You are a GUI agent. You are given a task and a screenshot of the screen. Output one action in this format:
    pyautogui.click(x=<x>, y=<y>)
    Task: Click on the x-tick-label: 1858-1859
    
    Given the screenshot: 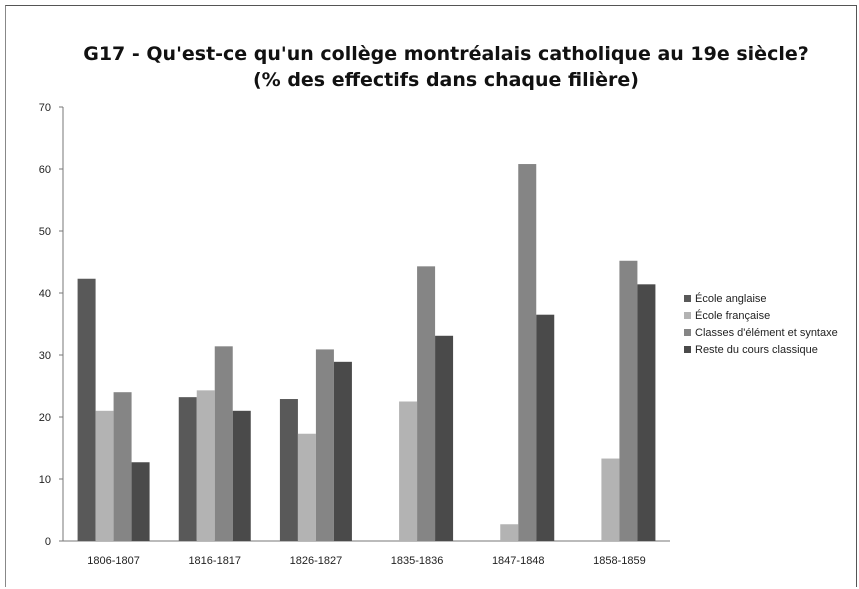 What is the action you would take?
    pyautogui.click(x=619, y=561)
    